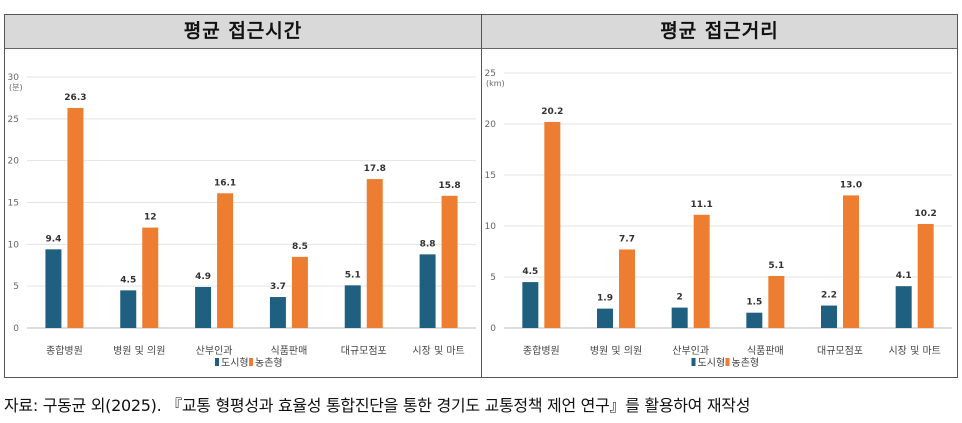 Image resolution: width=962 pixels, height=423 pixels. What do you see at coordinates (495, 83) in the screenshot?
I see `y-axis-unit: (km)` at bounding box center [495, 83].